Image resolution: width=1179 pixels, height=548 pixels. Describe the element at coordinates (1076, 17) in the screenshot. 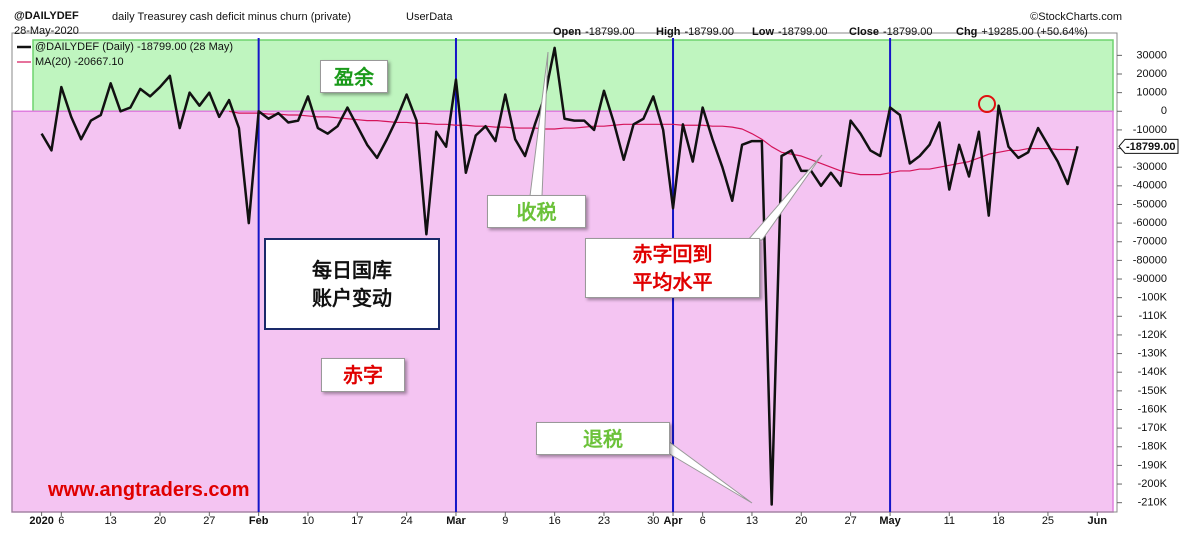

I see `credit: ©StockCharts.com` at that location.